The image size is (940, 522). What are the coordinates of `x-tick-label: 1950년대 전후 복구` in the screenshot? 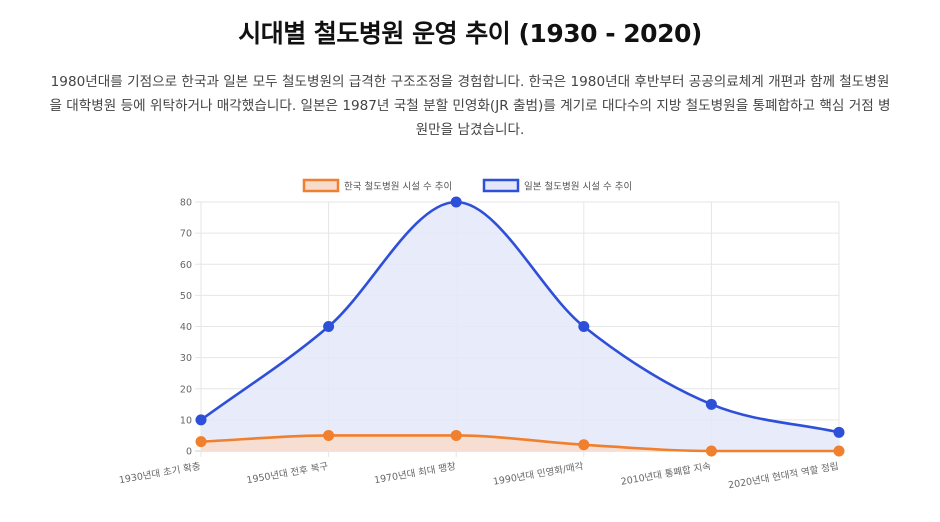 It's located at (288, 473).